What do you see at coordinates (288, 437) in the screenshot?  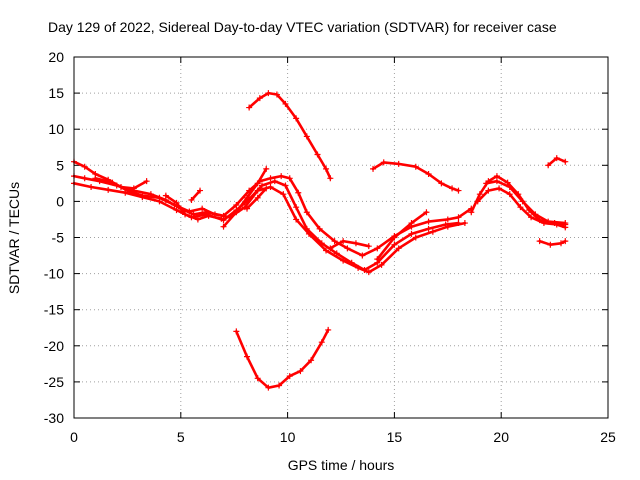 I see `x-tick-label: 10` at bounding box center [288, 437].